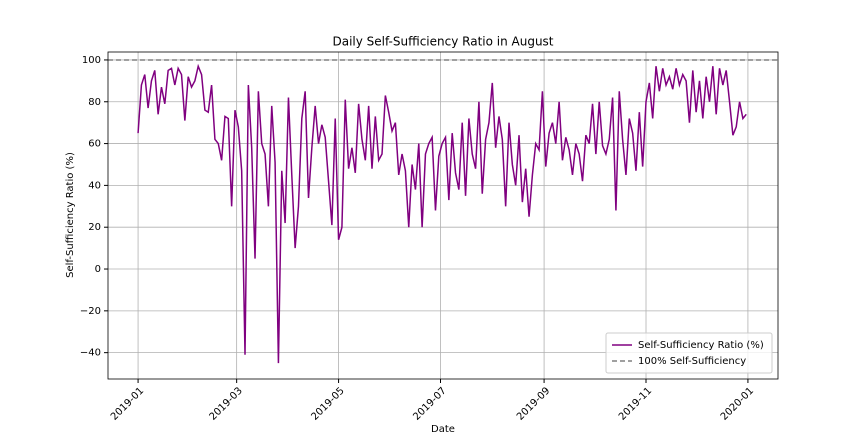 The width and height of the screenshot is (864, 432). I want to click on x-tick-label: 2020-01, so click(737, 403).